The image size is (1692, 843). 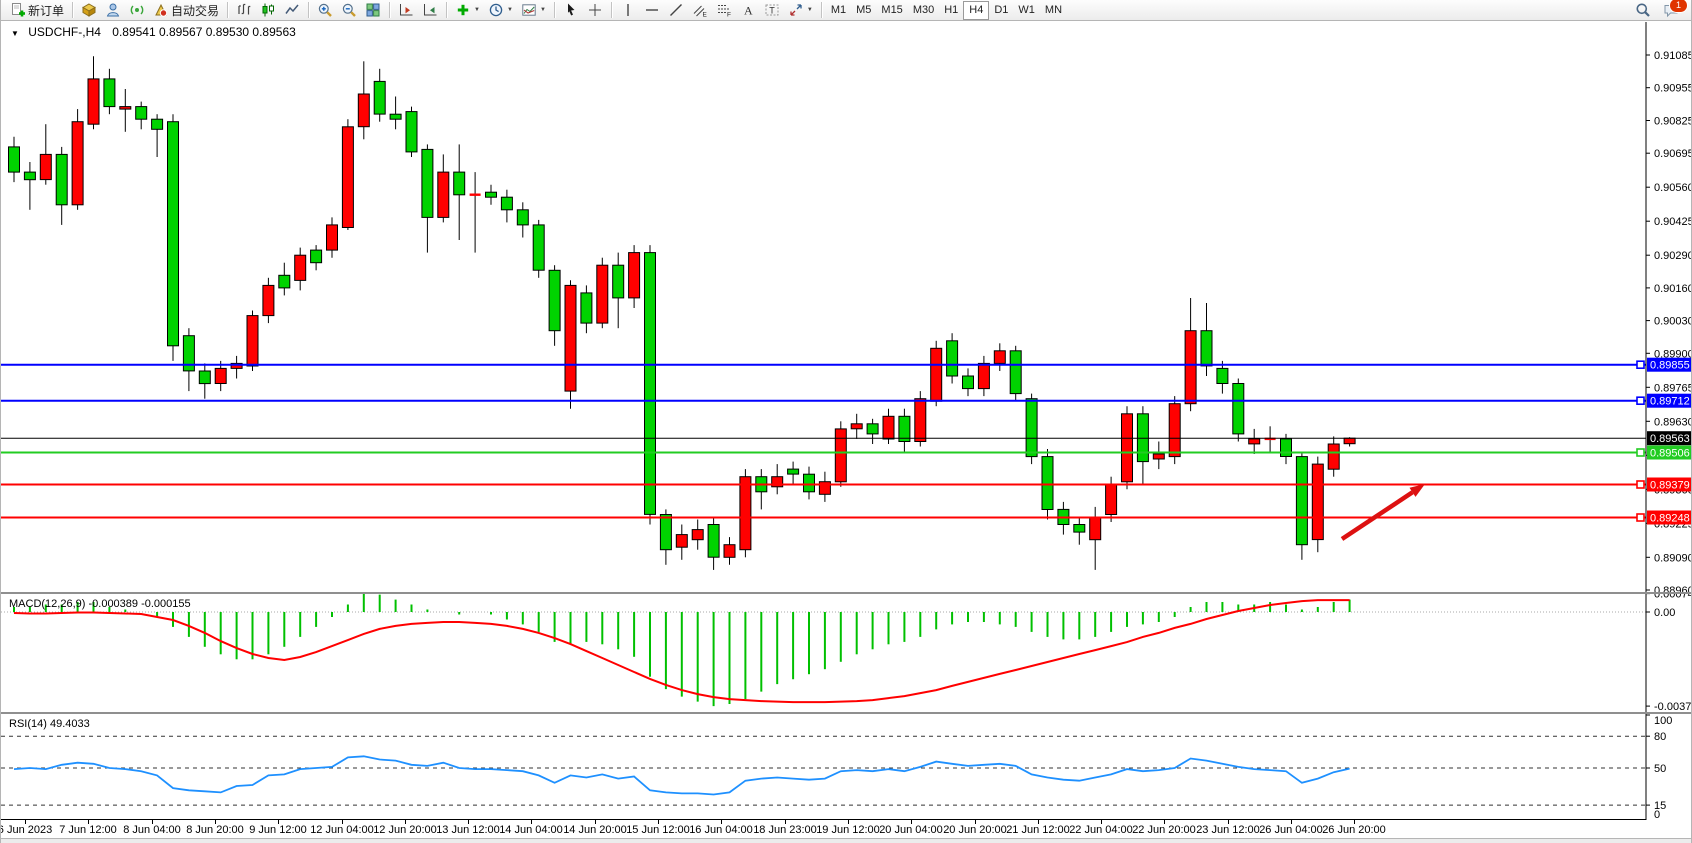 What do you see at coordinates (704, 15) in the screenshot?
I see `svg-text: E` at bounding box center [704, 15].